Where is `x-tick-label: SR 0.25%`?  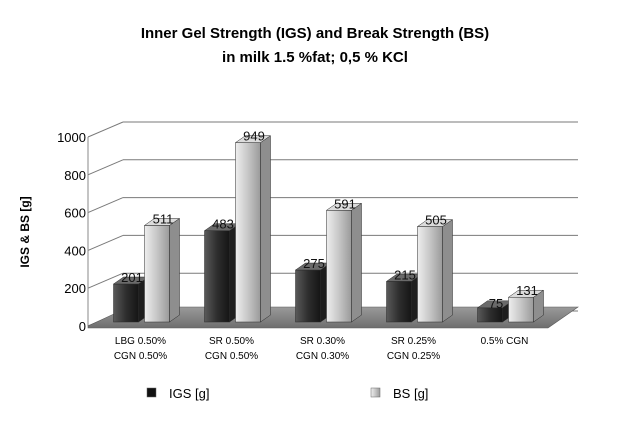 x-tick-label: SR 0.25% is located at coordinates (413, 341).